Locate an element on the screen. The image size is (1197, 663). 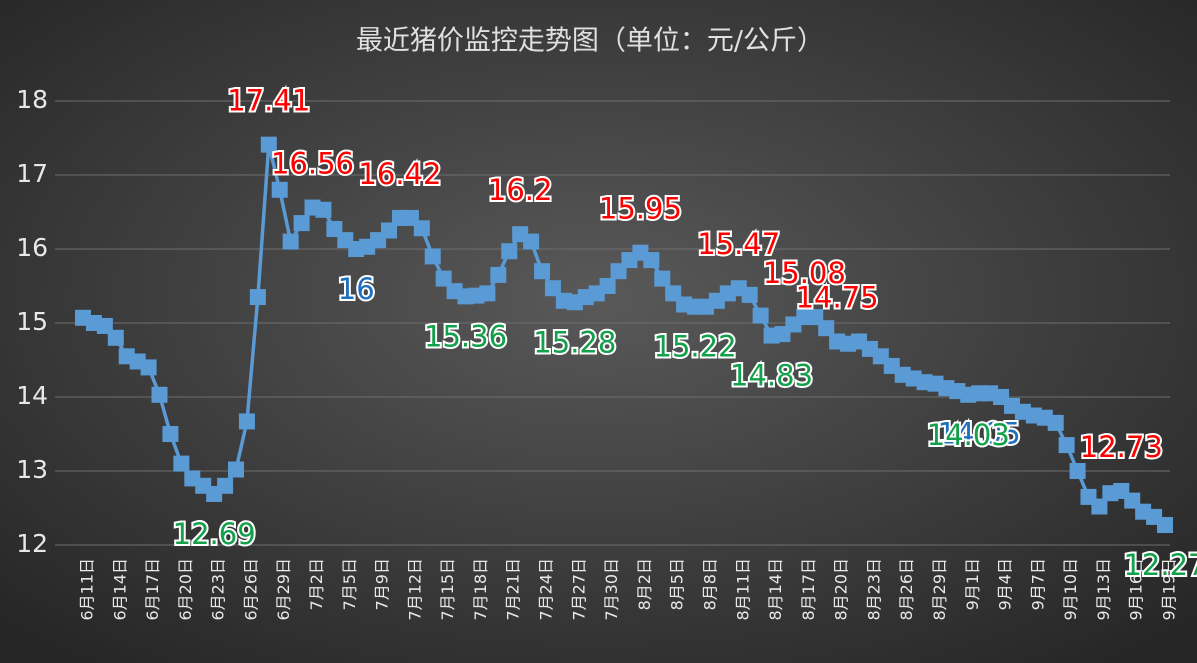
data-label: 14.03 is located at coordinates (968, 435).